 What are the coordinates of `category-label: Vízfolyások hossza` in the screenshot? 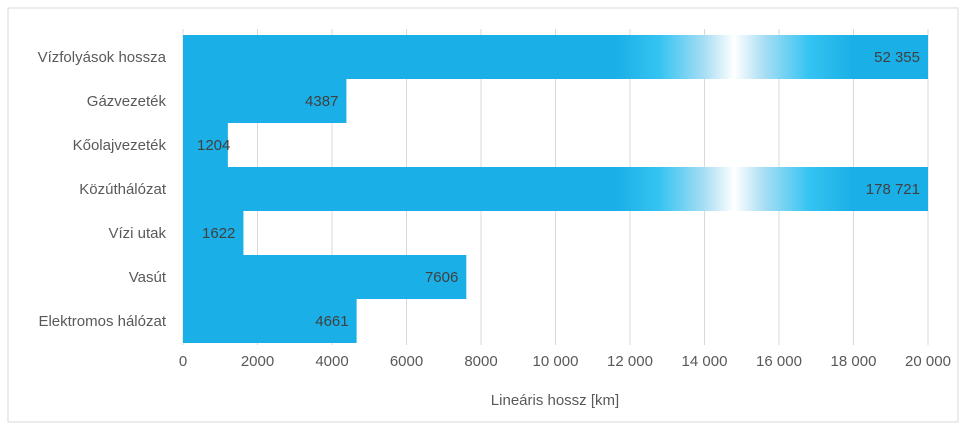 It's located at (102, 57).